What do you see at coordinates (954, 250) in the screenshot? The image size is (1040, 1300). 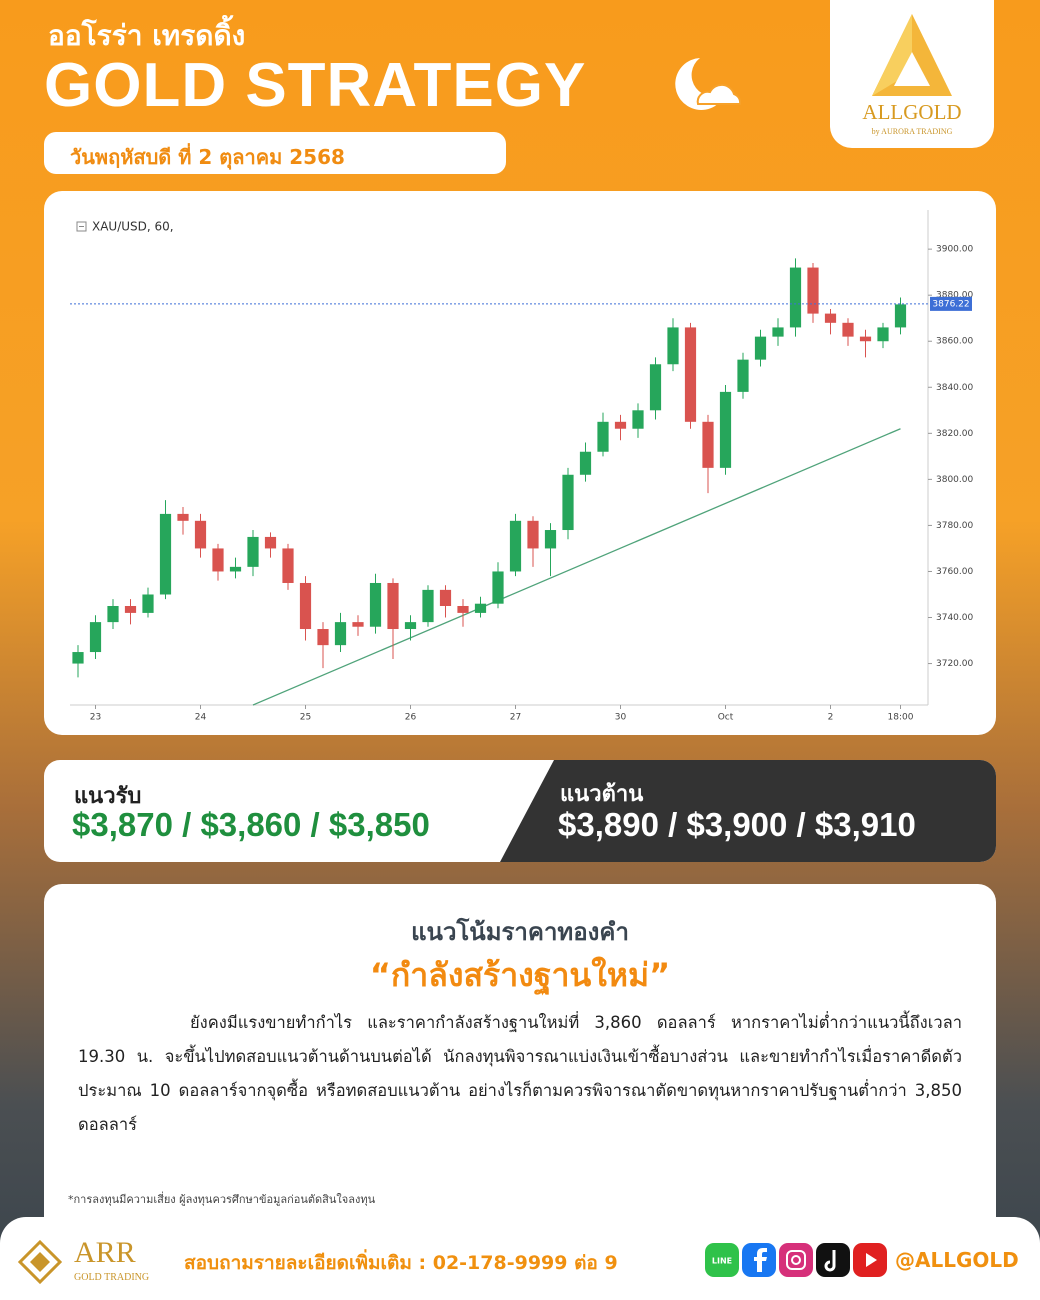 I see `y-tick-label: 3900.00` at bounding box center [954, 250].